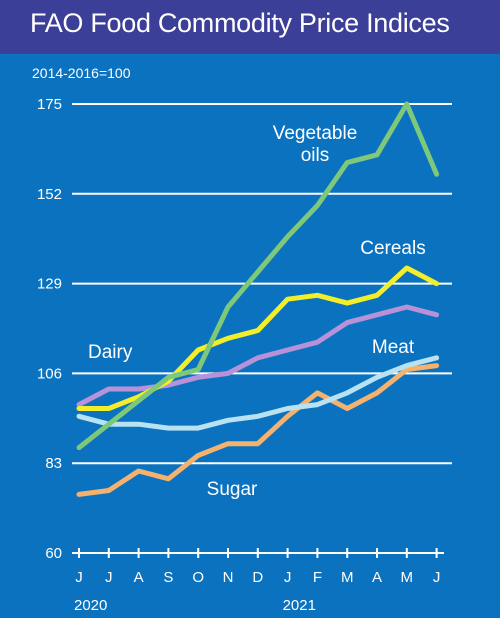  Describe the element at coordinates (317, 577) in the screenshot. I see `x-tick-label: F` at that location.